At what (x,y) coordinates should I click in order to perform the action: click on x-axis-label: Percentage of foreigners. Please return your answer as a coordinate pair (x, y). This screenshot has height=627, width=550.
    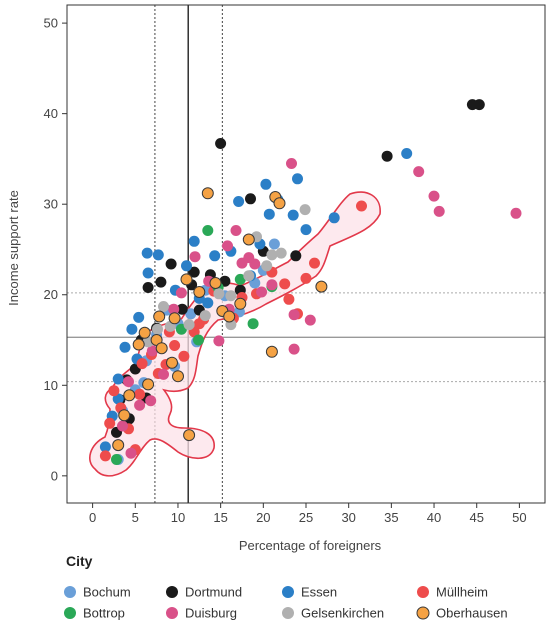
    Looking at the image, I should click on (310, 545).